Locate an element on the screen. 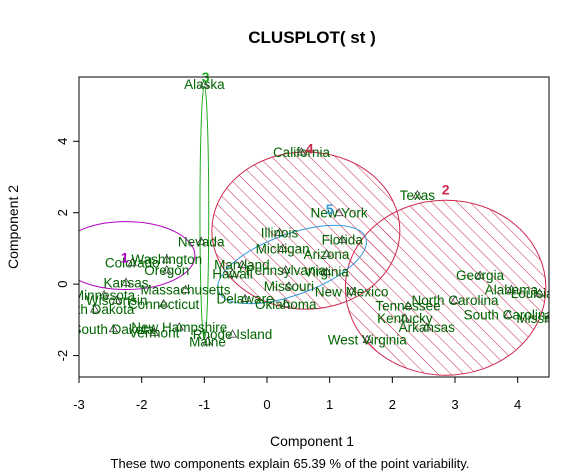  point-label: California is located at coordinates (302, 152).